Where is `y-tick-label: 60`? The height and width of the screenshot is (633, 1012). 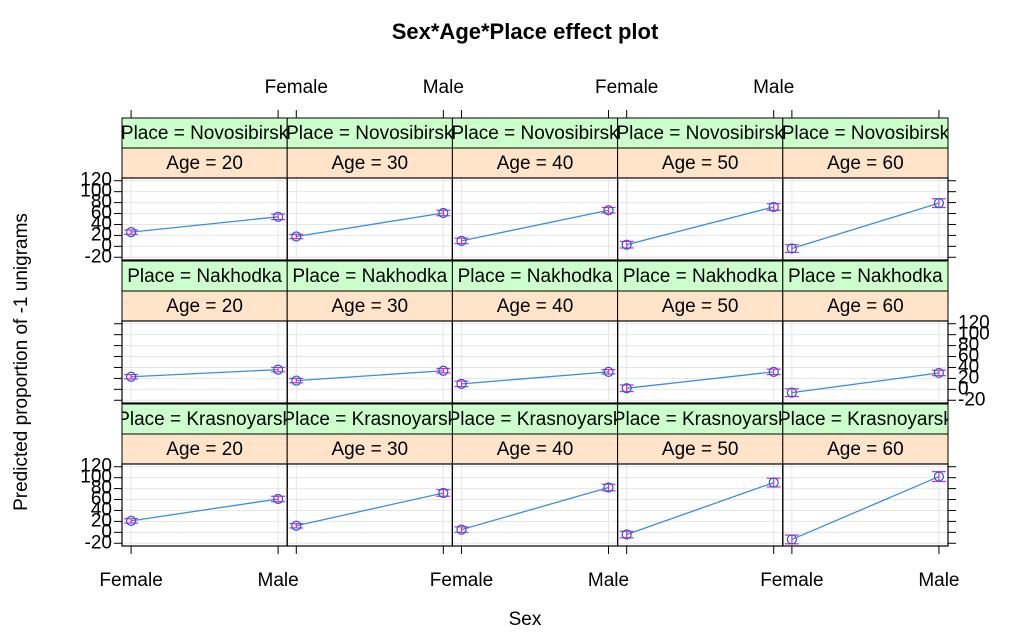 y-tick-label: 60 is located at coordinates (968, 356).